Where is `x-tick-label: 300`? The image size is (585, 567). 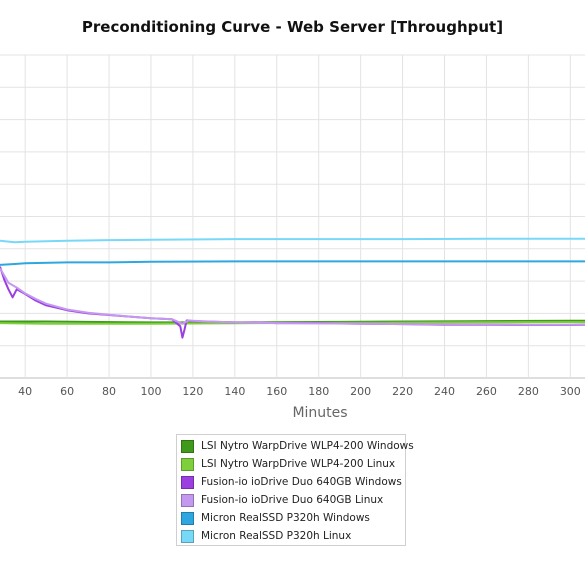 x-tick-label: 300 is located at coordinates (570, 391).